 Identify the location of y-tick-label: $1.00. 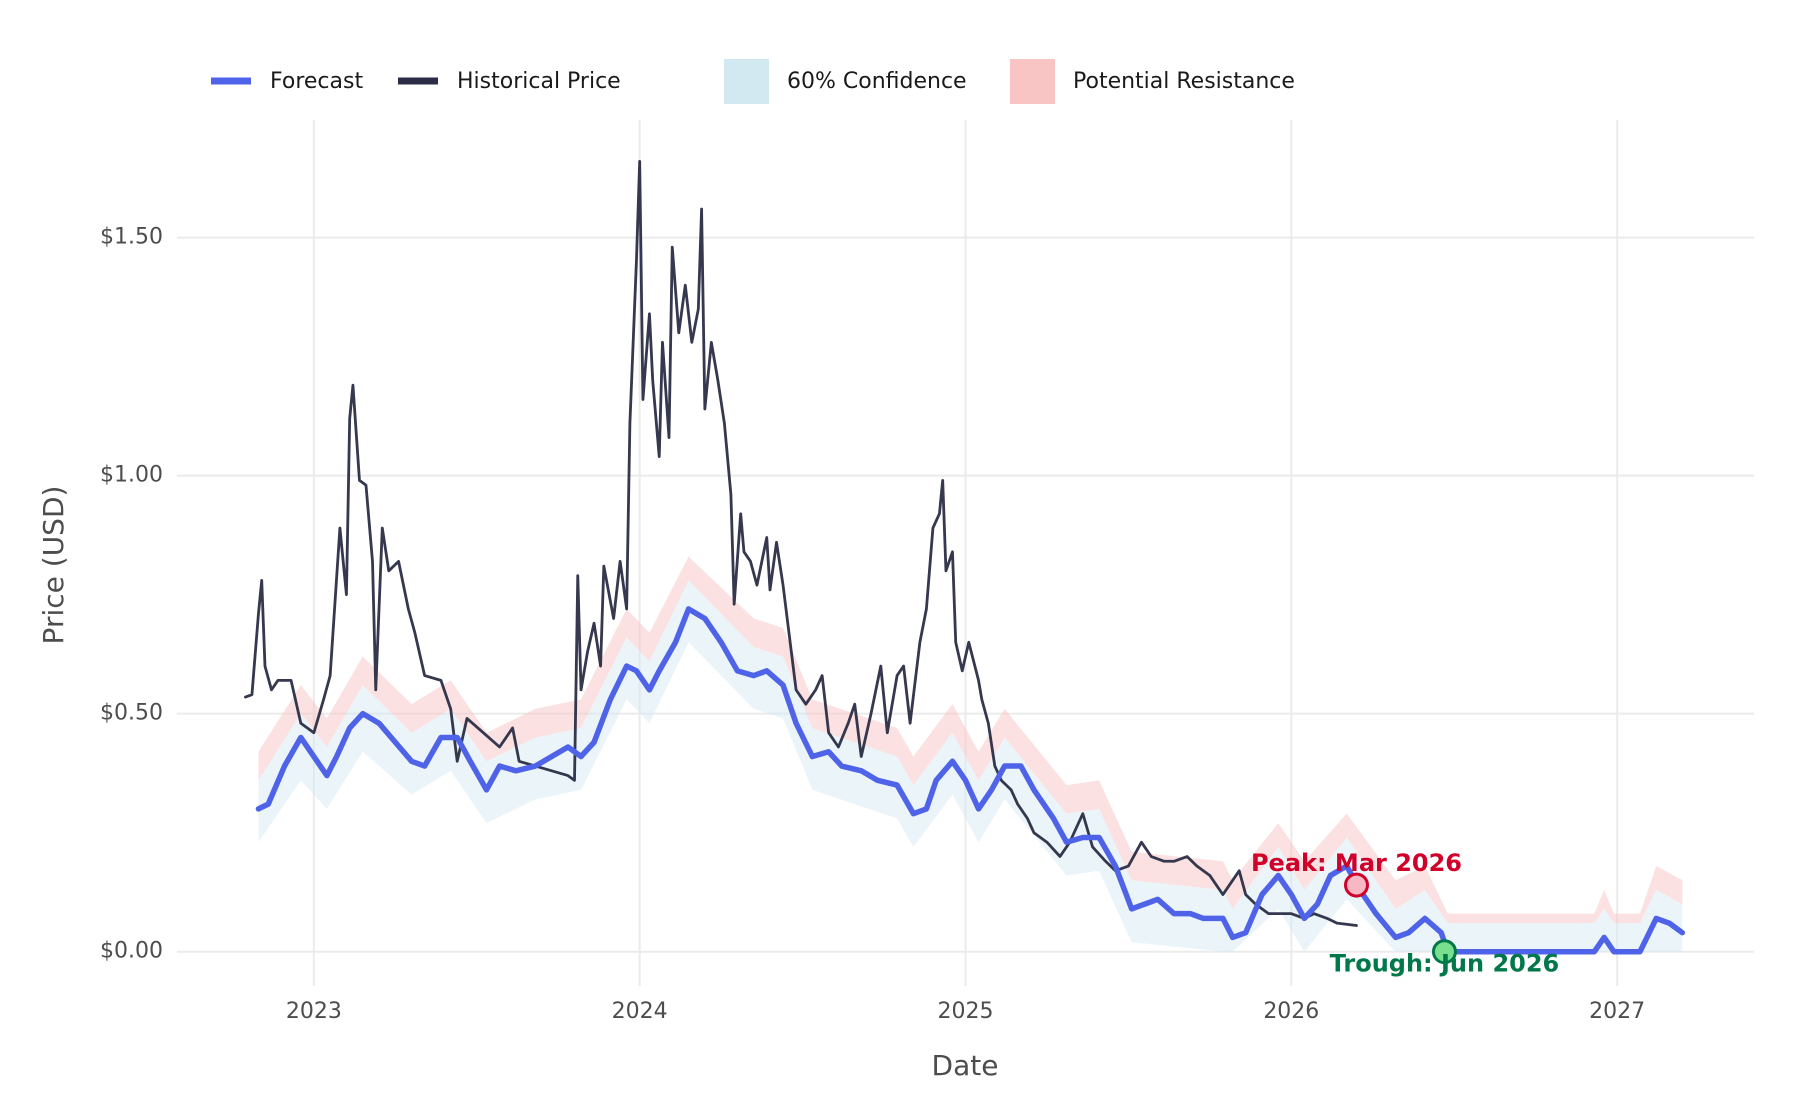
(131, 475).